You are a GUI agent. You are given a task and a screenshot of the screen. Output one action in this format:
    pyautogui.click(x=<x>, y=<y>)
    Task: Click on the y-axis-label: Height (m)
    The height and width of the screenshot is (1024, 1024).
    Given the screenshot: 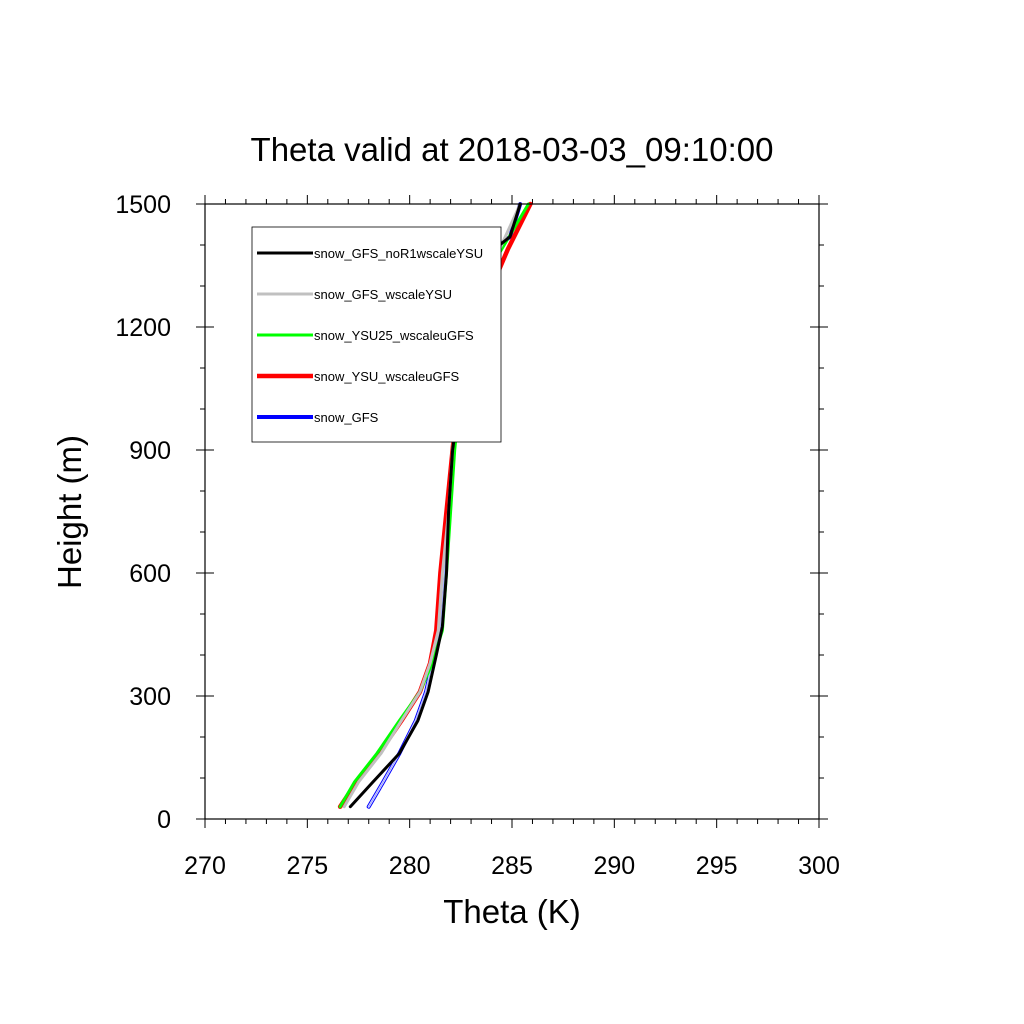 What is the action you would take?
    pyautogui.click(x=69, y=512)
    